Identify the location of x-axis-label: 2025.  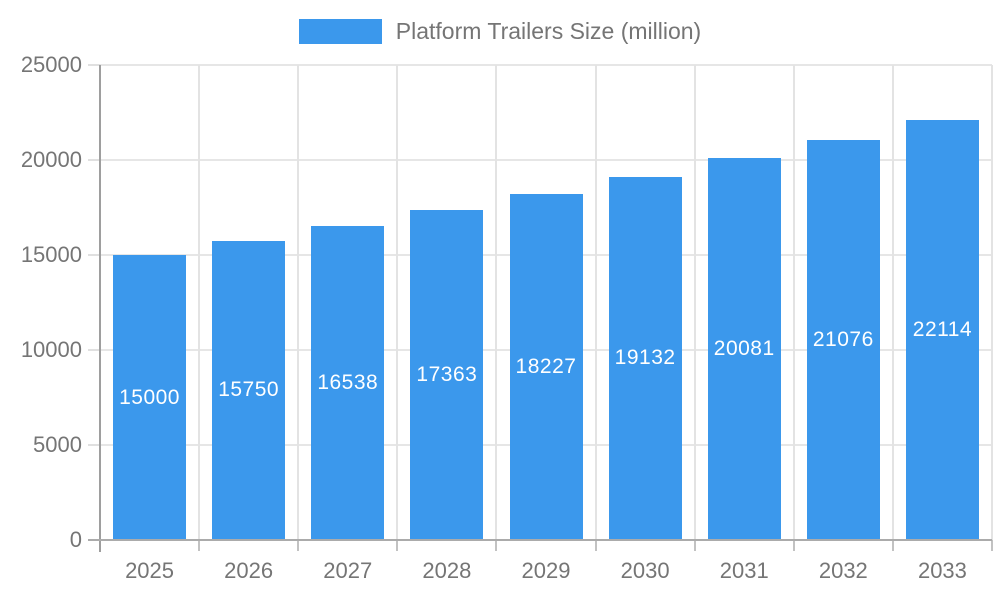
(150, 570).